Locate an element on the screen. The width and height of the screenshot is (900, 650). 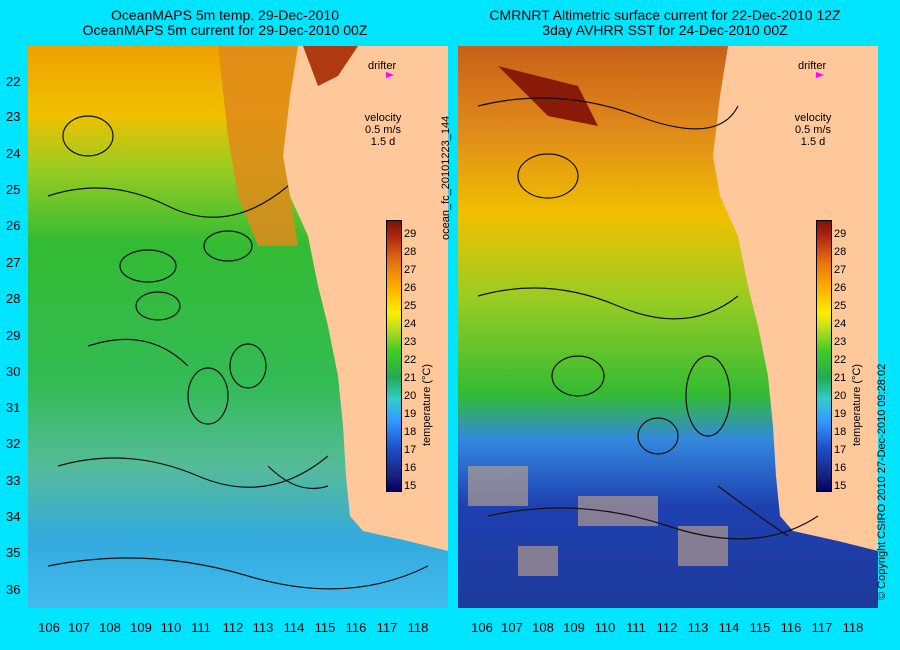
right-drifter-label: drifter is located at coordinates (812, 66).